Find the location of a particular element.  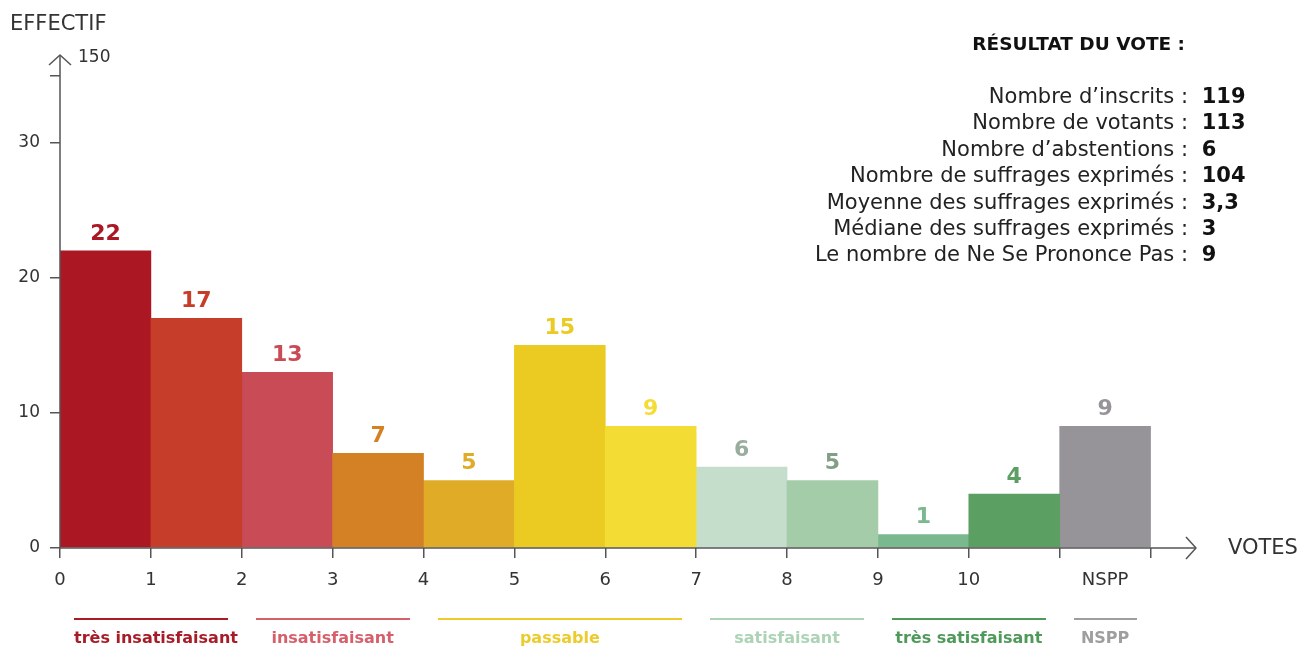

y-tick-label: 0 is located at coordinates (34, 546).